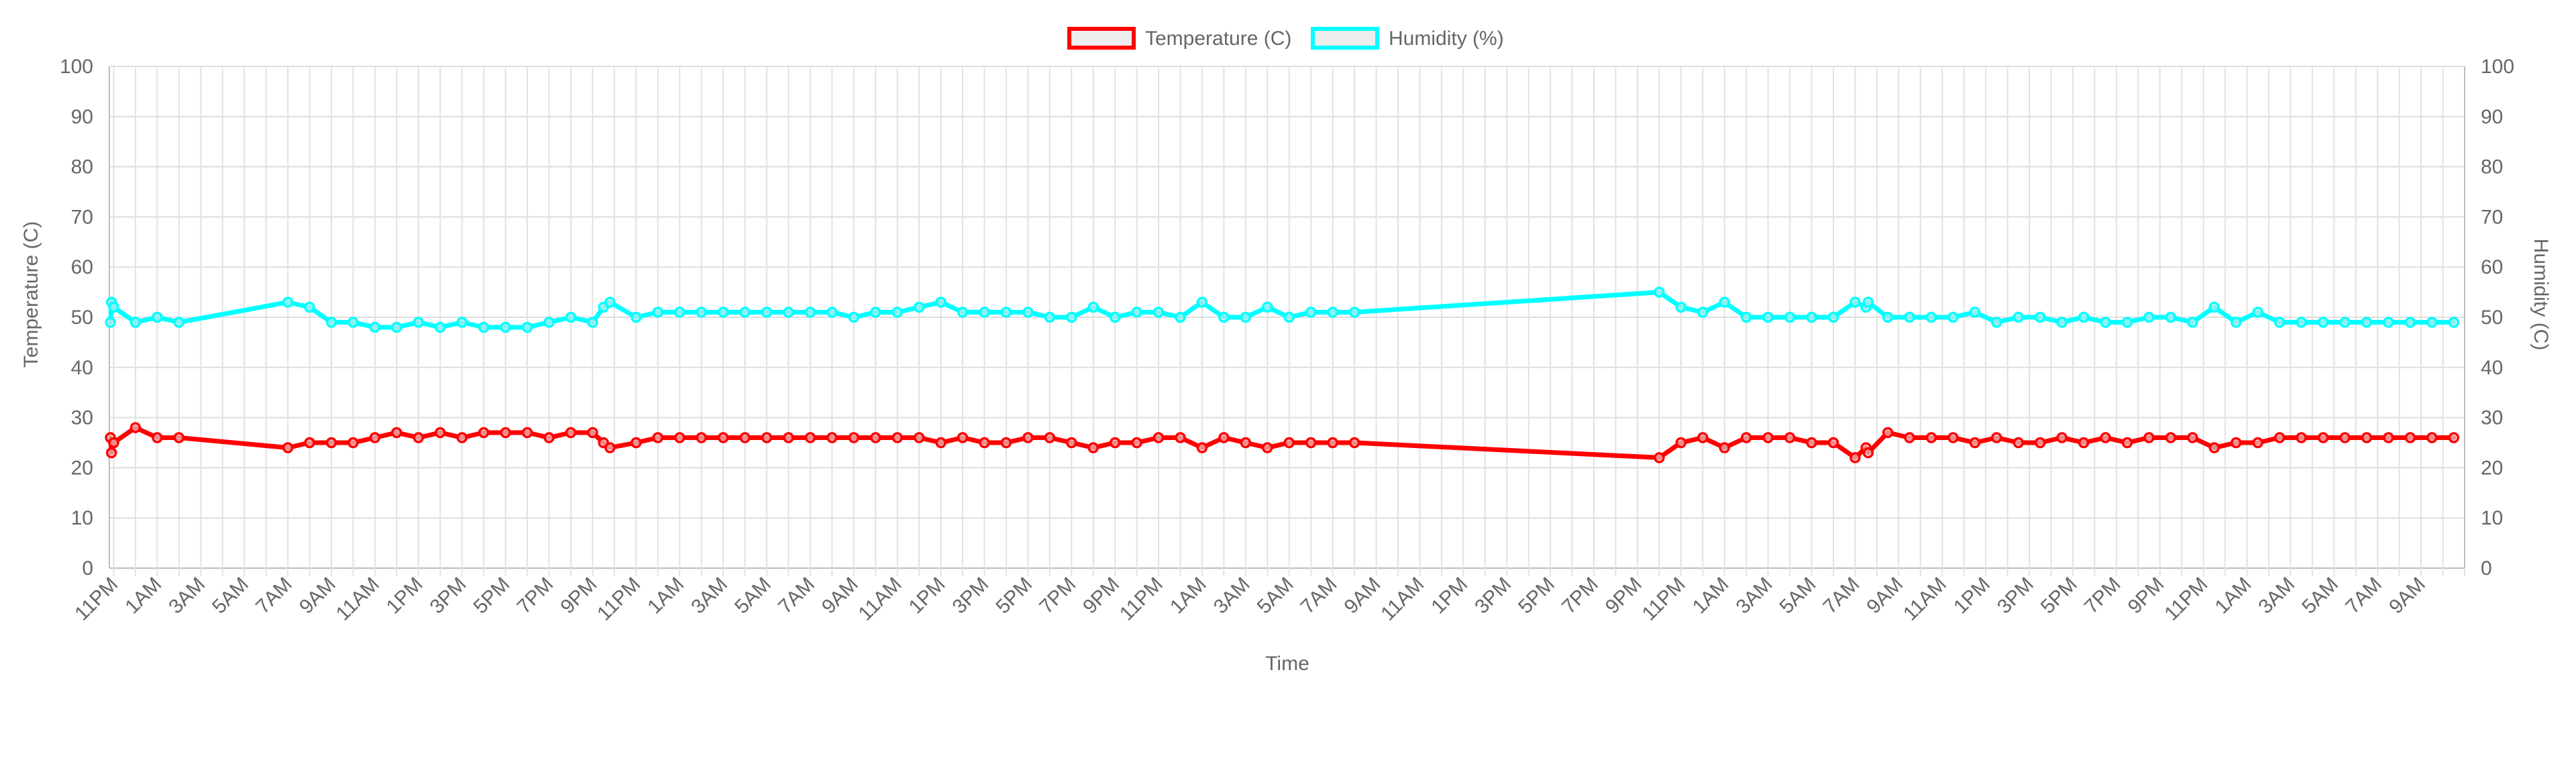 The width and height of the screenshot is (2576, 770). I want to click on legend-item-humidity: Humidity (%), so click(1407, 38).